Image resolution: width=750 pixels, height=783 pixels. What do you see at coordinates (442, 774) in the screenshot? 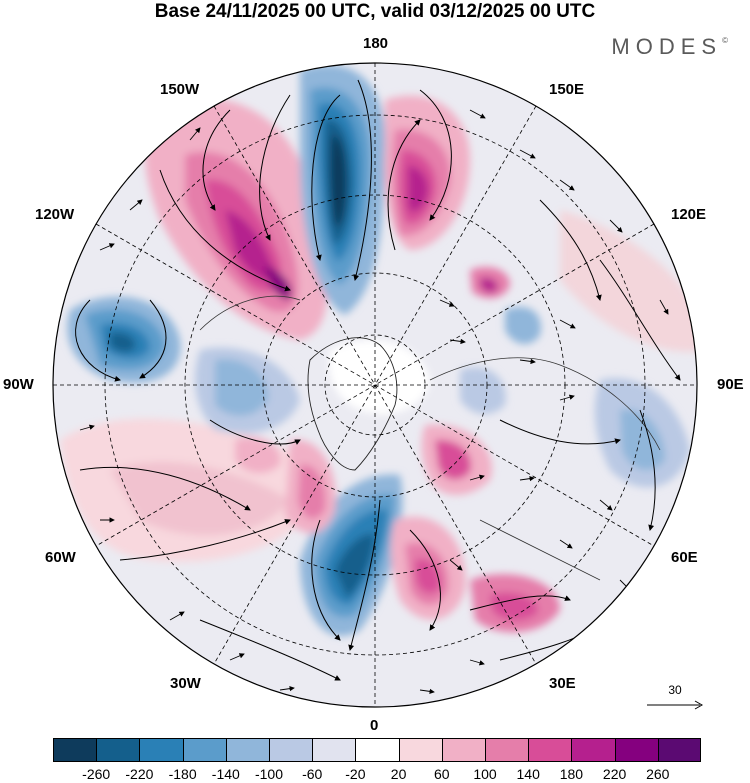
I see `colorbar-tick-label: 60` at bounding box center [442, 774].